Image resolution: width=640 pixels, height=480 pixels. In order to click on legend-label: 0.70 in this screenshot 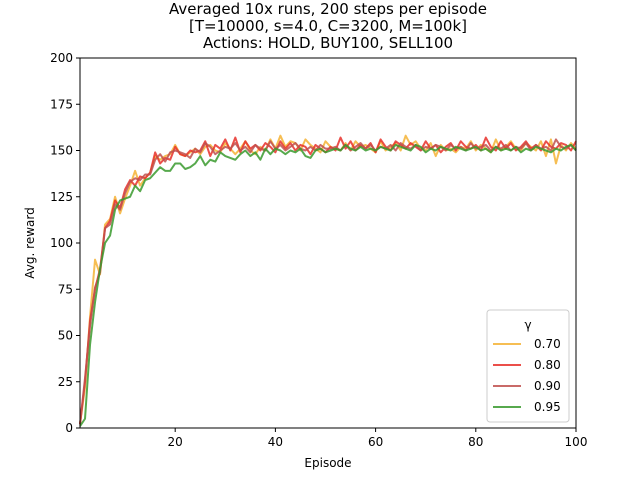, I will do `click(547, 344)`.